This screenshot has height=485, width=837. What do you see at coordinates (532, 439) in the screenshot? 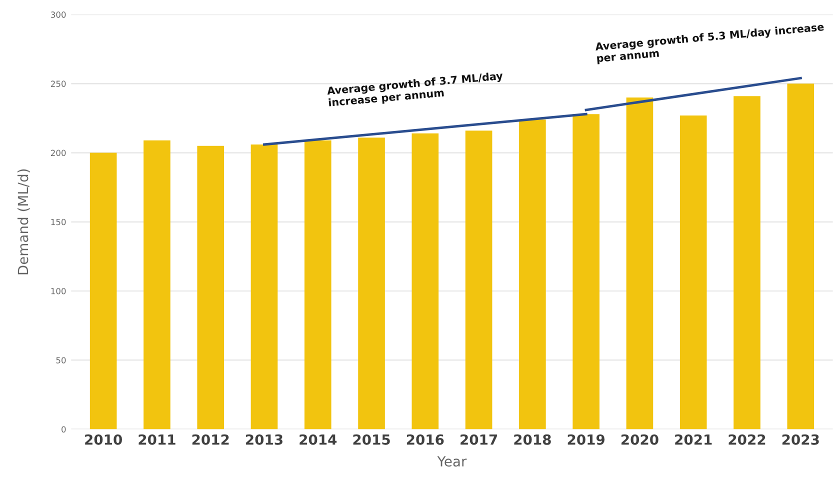
I see `x-tick-label: 2018` at bounding box center [532, 439].